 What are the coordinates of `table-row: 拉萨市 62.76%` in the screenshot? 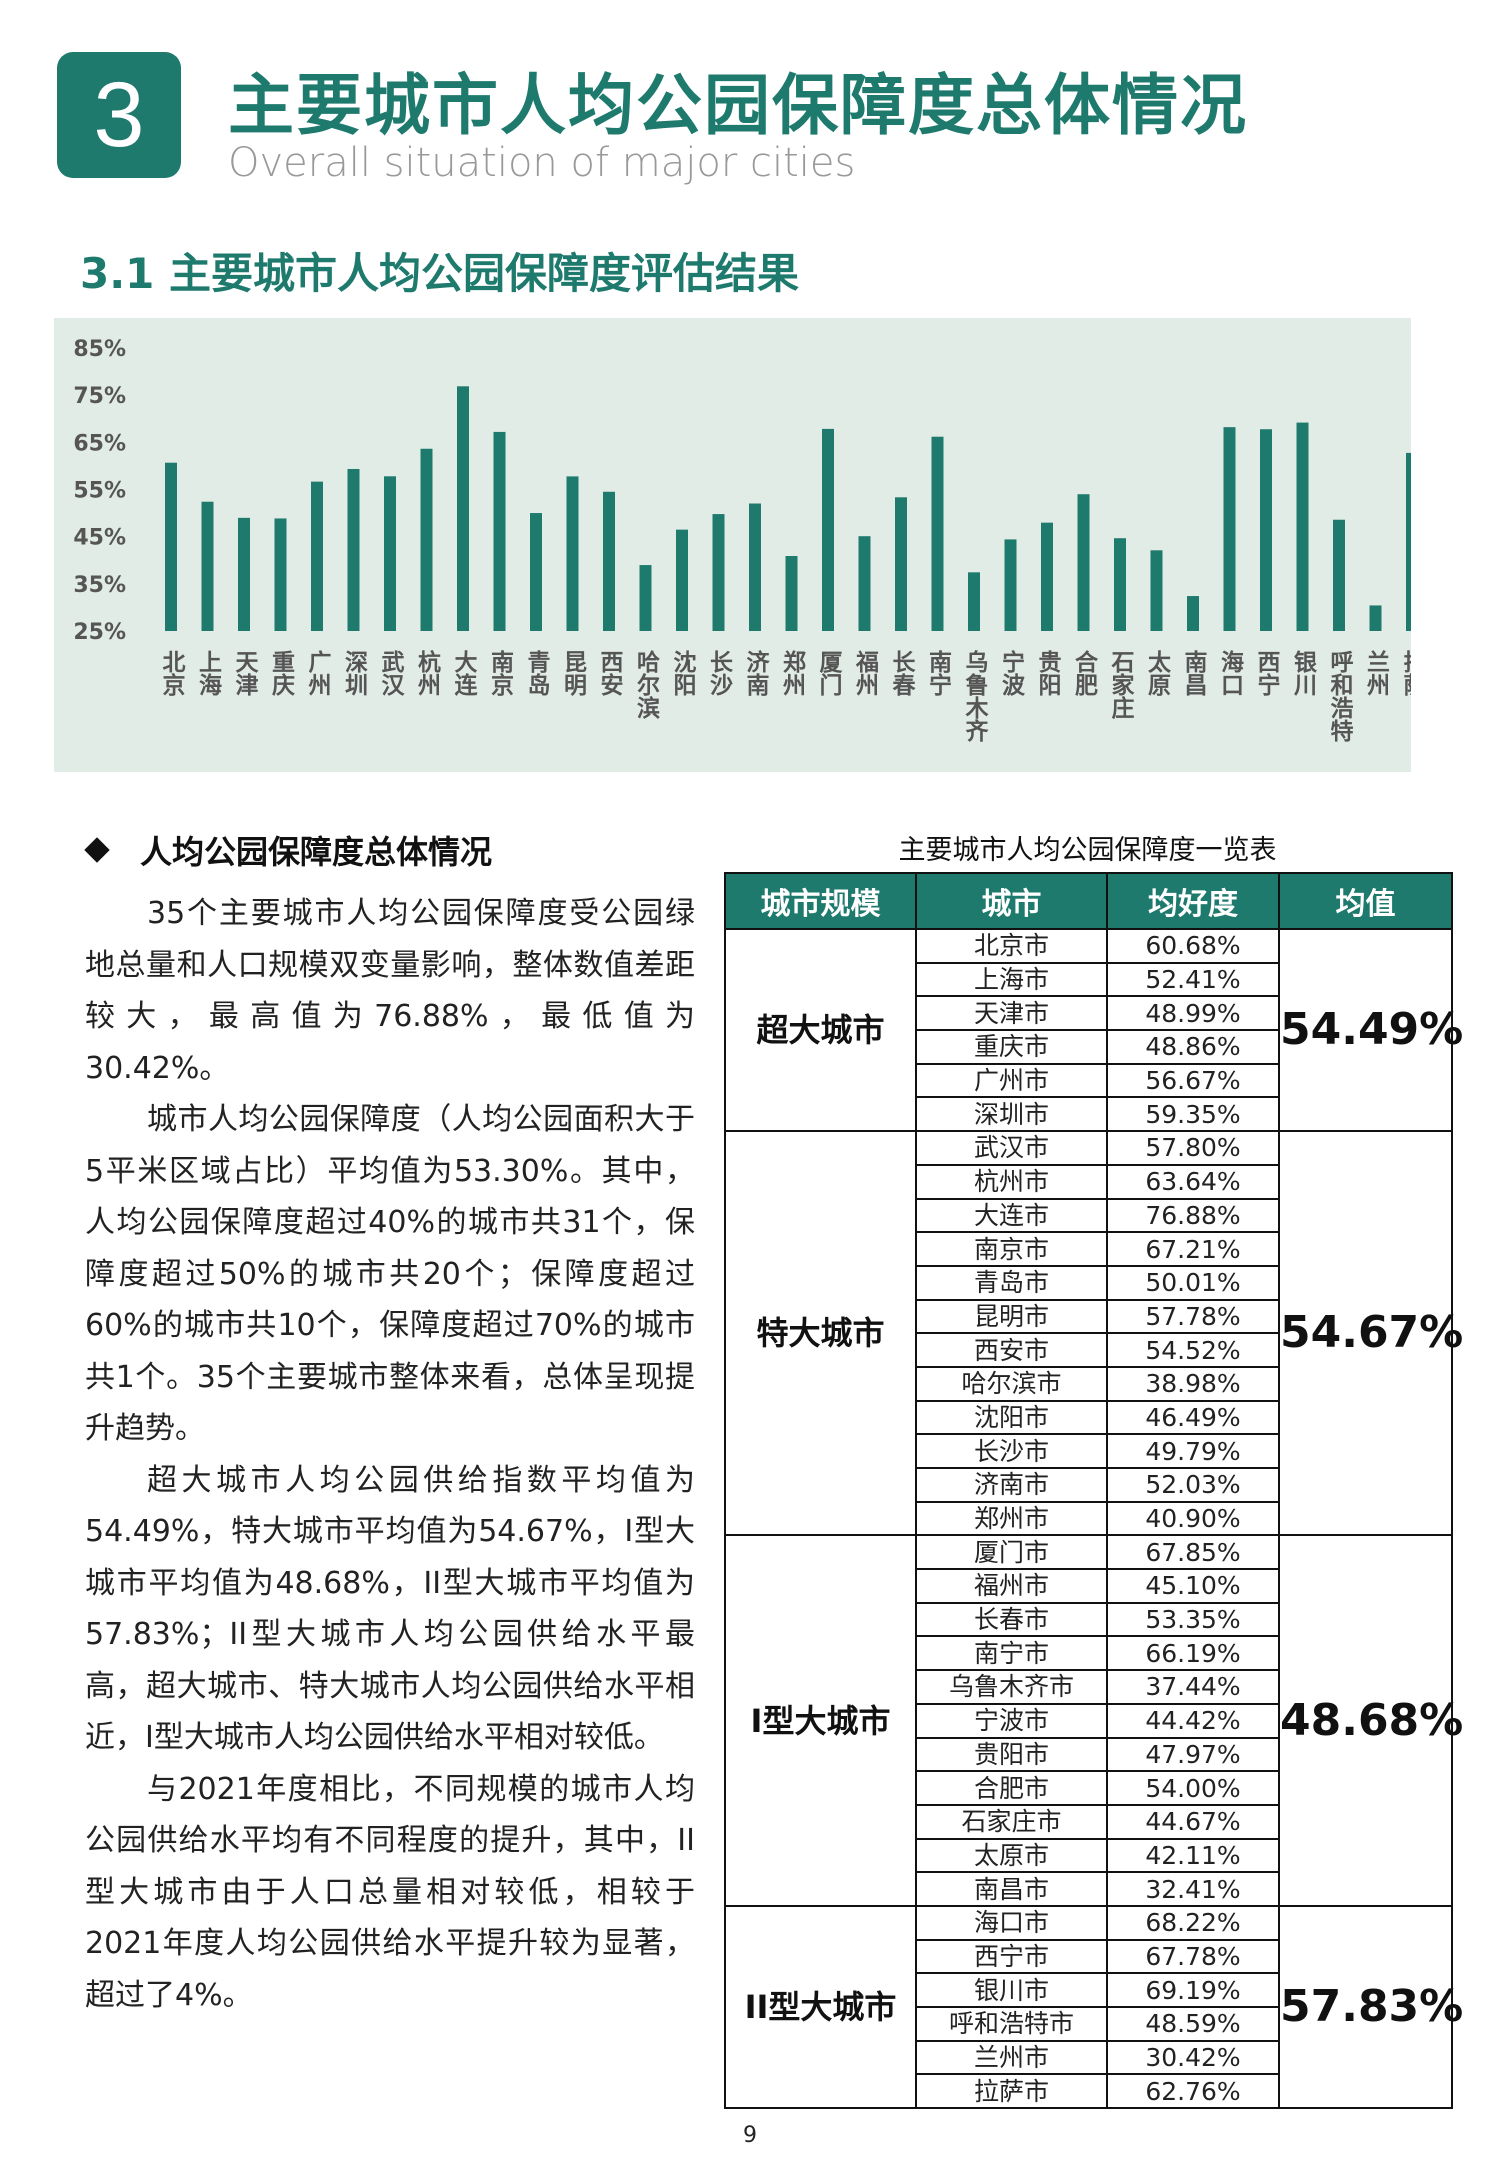 It's located at (1088, 2091).